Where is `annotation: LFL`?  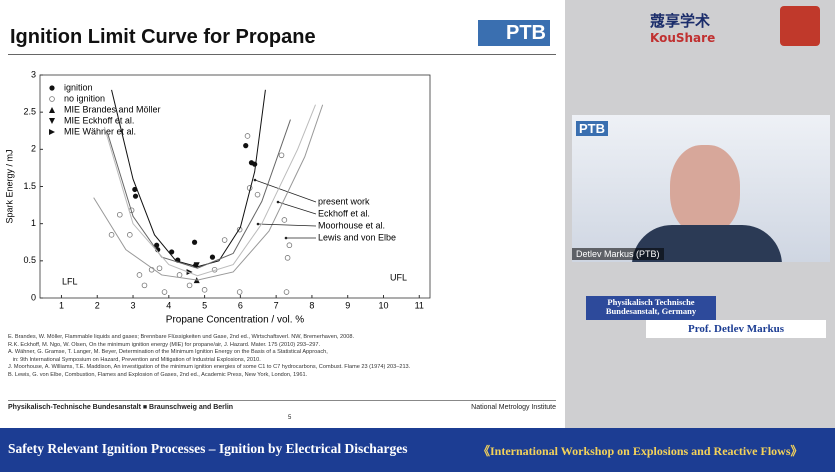 annotation: LFL is located at coordinates (70, 281).